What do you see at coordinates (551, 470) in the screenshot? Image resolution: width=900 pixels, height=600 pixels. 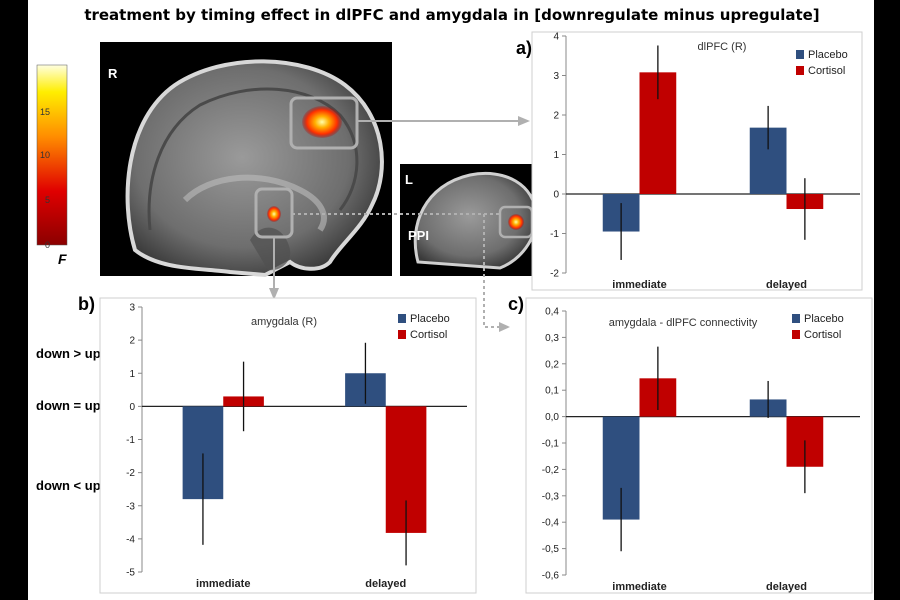 I see `y-tick-label: -0,2` at bounding box center [551, 470].